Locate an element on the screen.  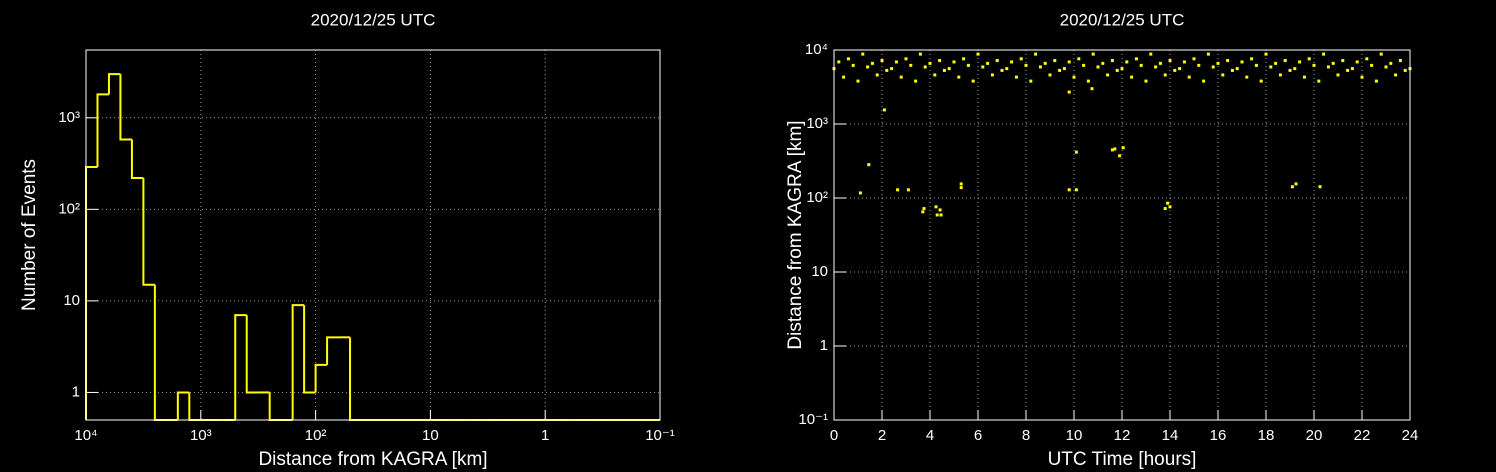
x-tick-label: 8 is located at coordinates (1026, 435).